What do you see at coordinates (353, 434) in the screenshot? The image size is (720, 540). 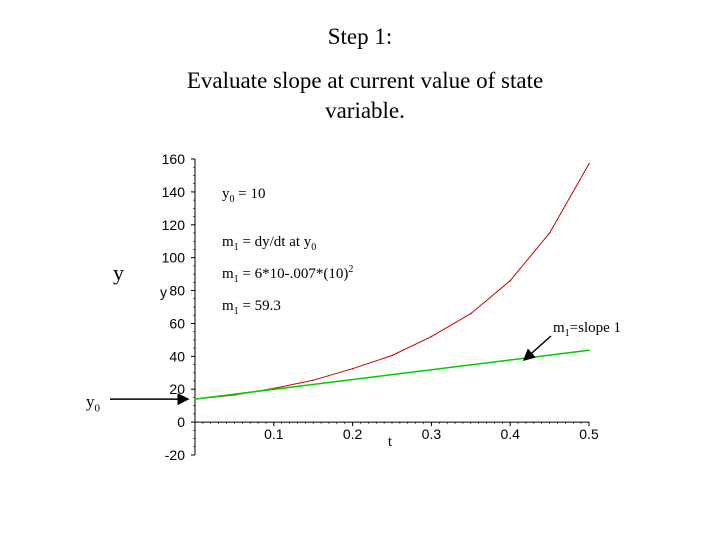 I see `x-tick-label: 0.2` at bounding box center [353, 434].